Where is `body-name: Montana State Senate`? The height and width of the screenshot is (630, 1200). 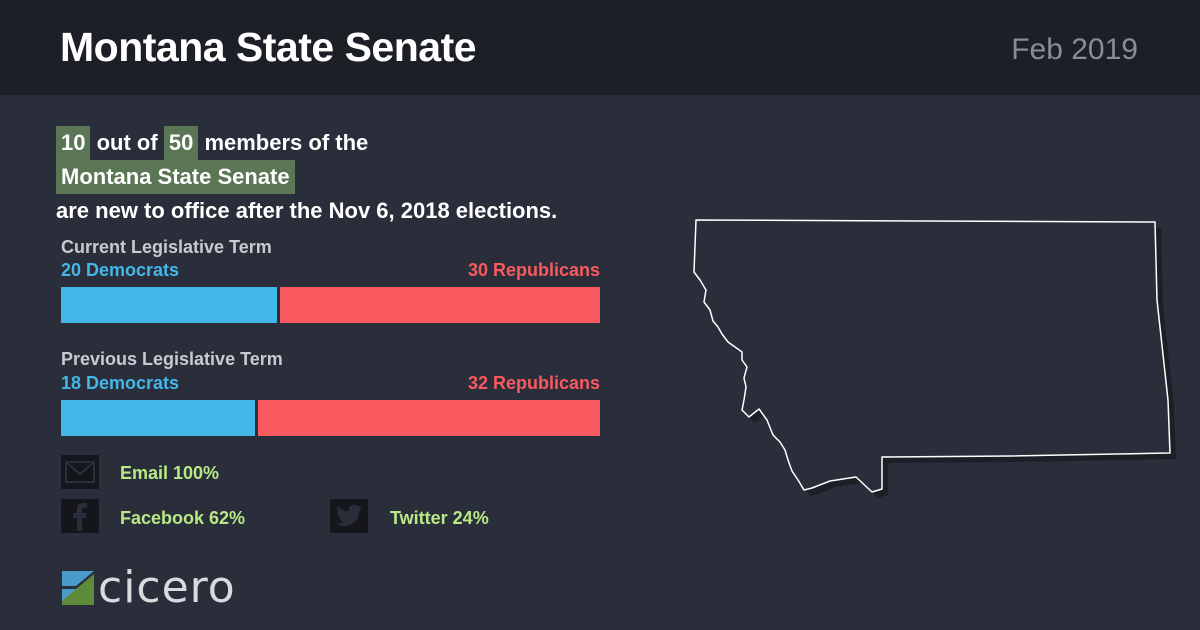 body-name: Montana State Senate is located at coordinates (175, 177).